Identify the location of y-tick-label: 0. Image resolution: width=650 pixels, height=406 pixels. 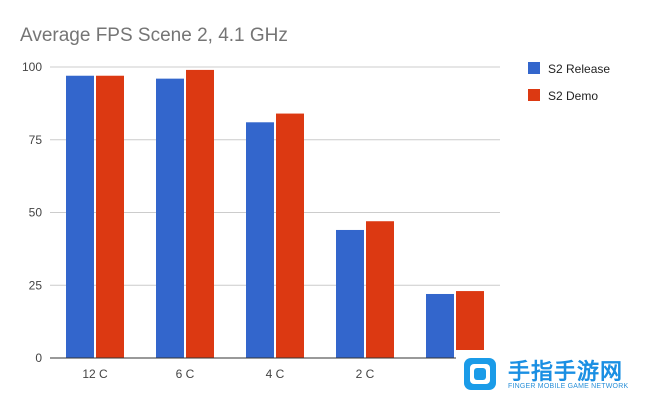
(38, 358).